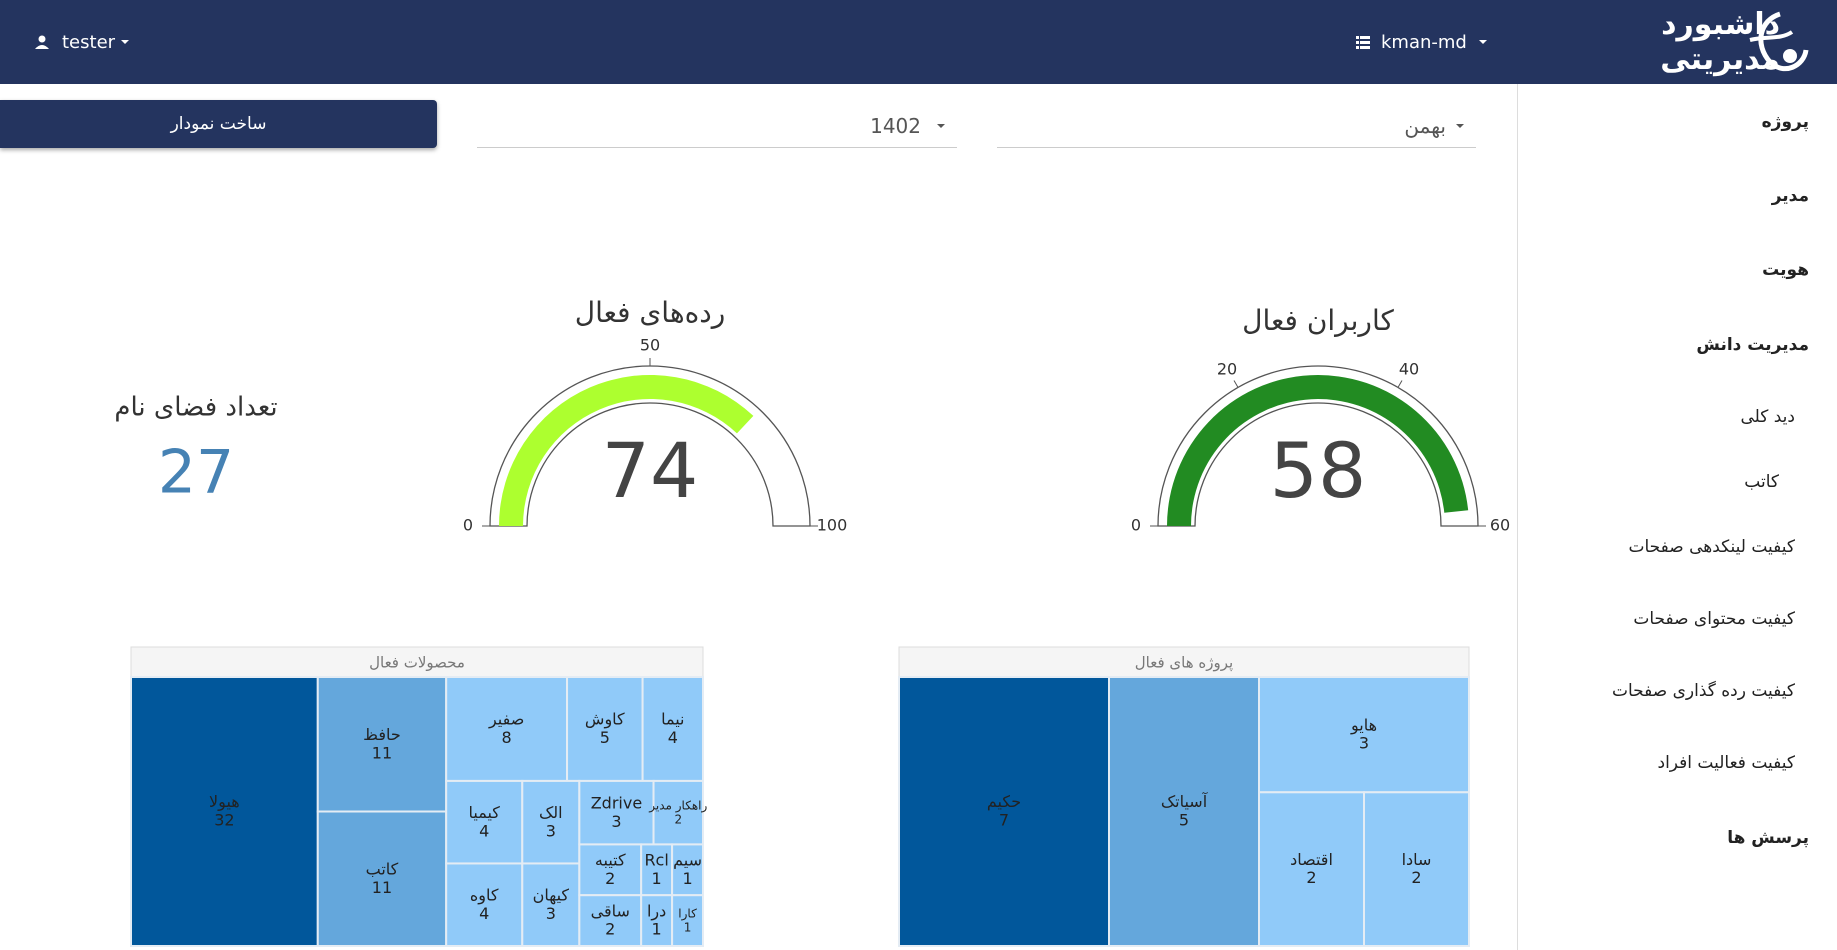 This screenshot has height=950, width=1837. What do you see at coordinates (605, 720) in the screenshot?
I see `tile-name: کاوش` at bounding box center [605, 720].